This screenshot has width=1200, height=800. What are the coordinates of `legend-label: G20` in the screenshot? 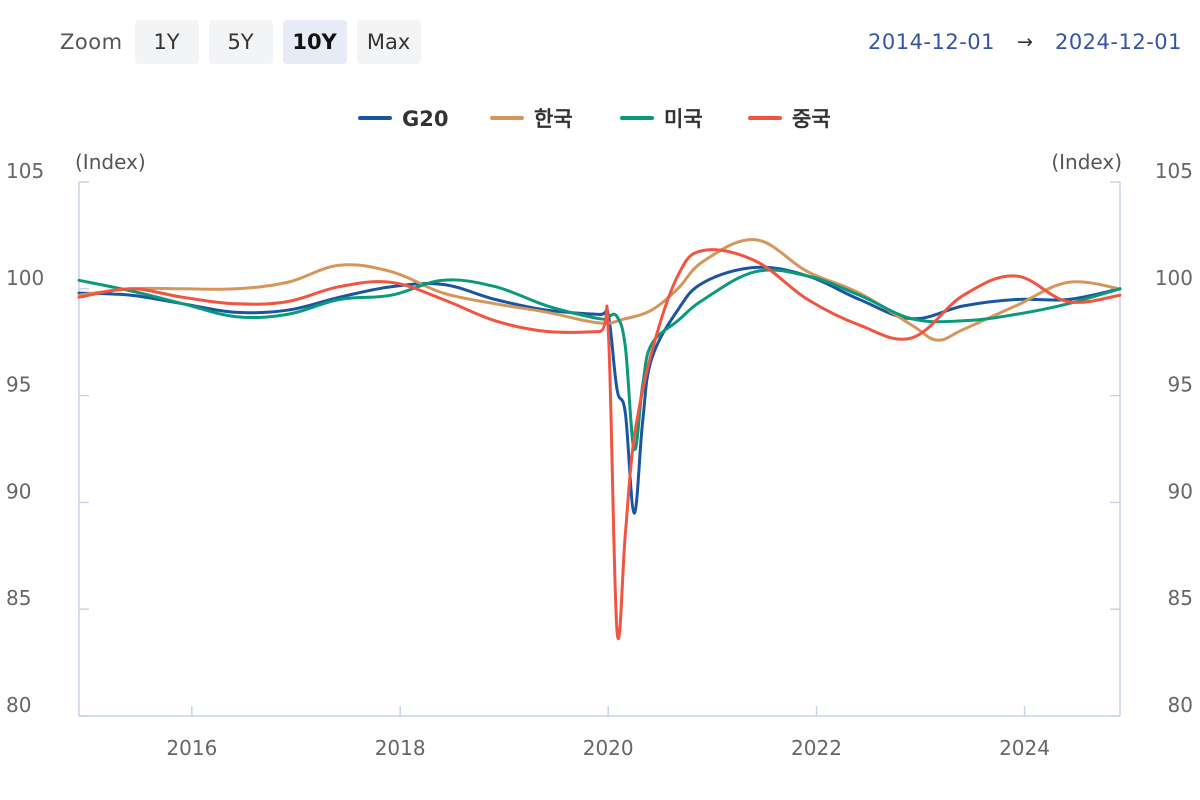 It's located at (425, 119).